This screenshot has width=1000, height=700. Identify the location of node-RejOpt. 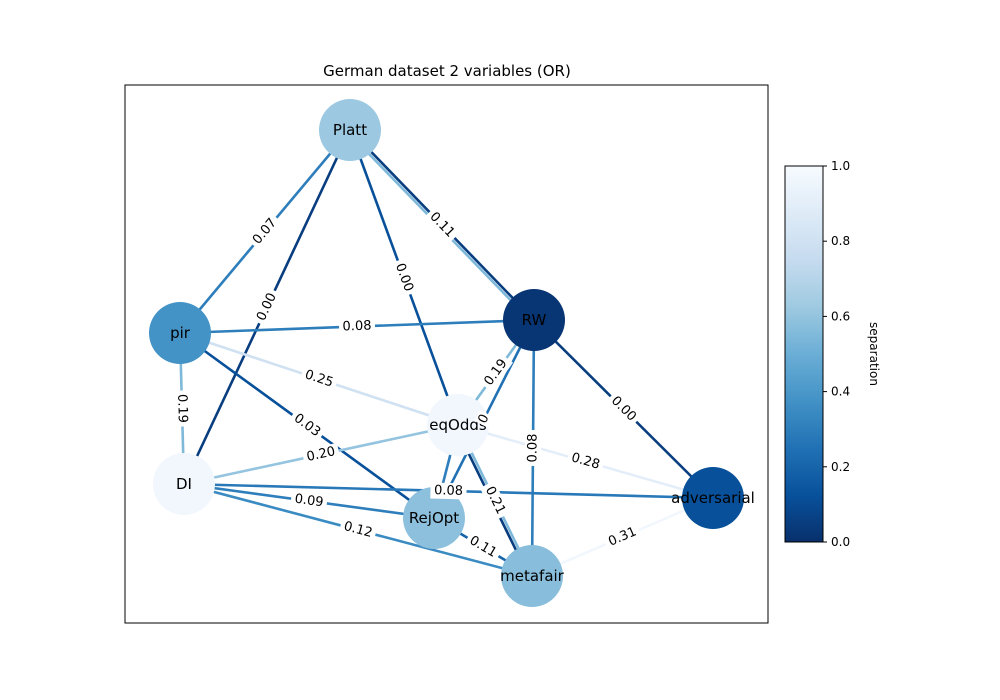
(434, 518).